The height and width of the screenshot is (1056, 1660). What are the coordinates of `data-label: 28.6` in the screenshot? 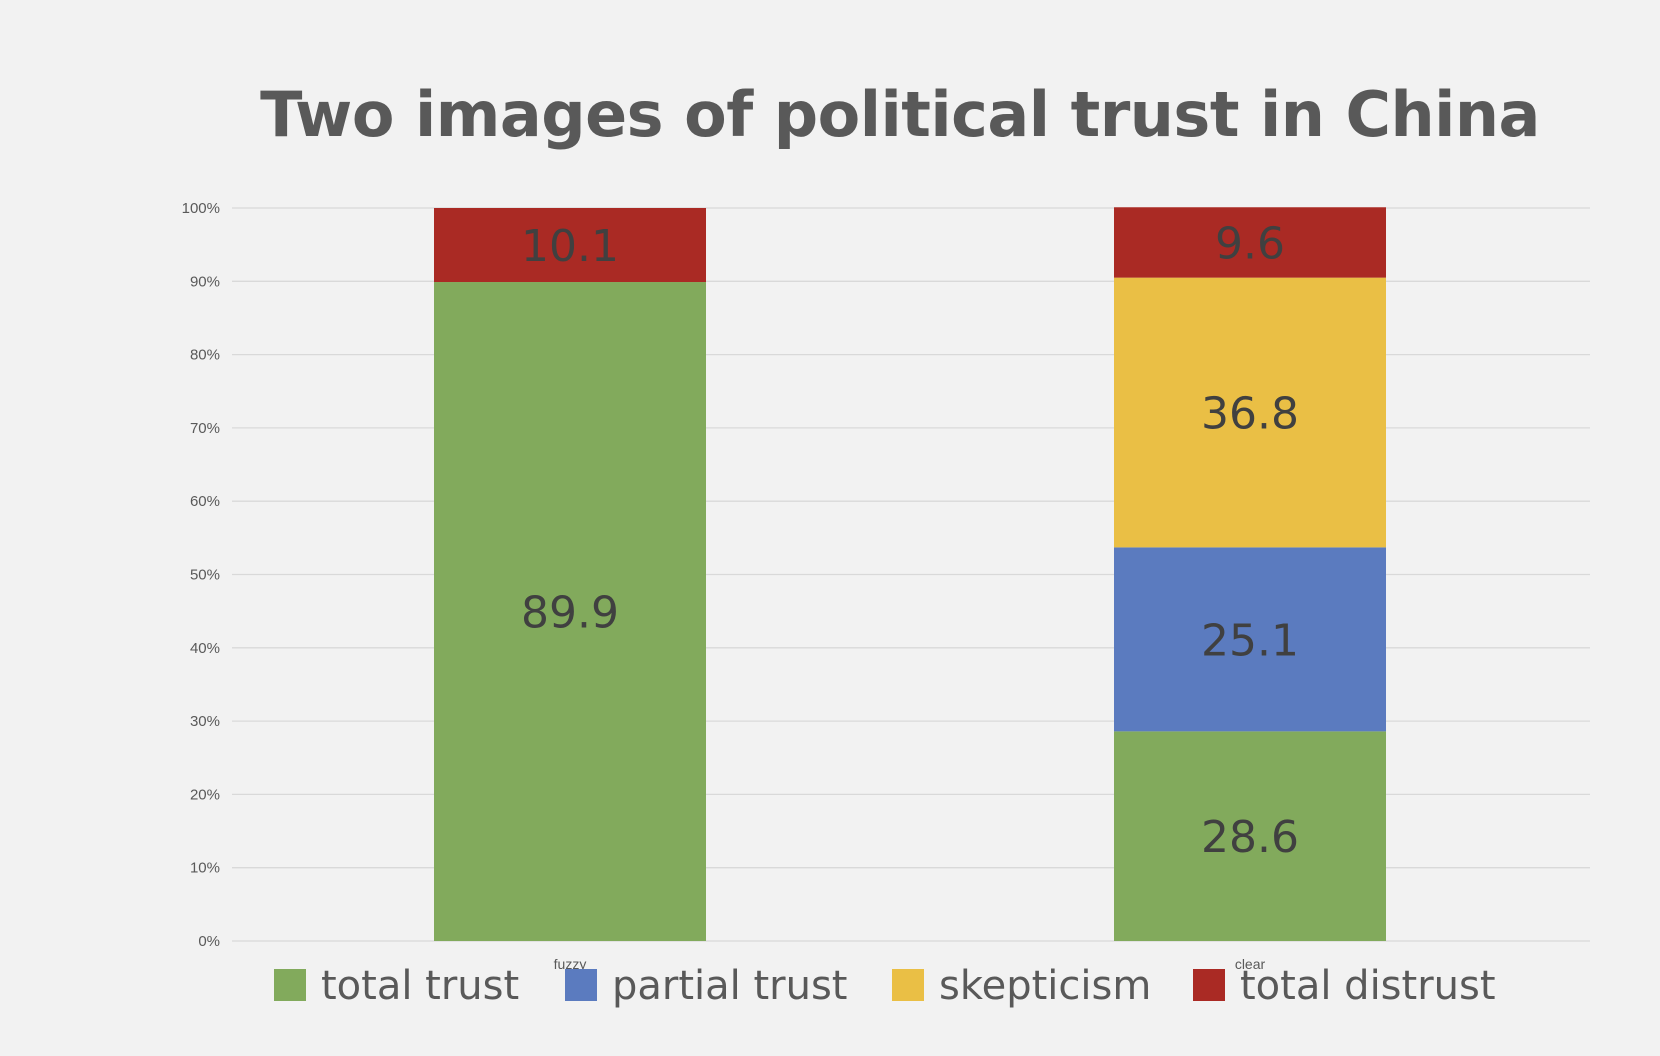 It's located at (1250, 837).